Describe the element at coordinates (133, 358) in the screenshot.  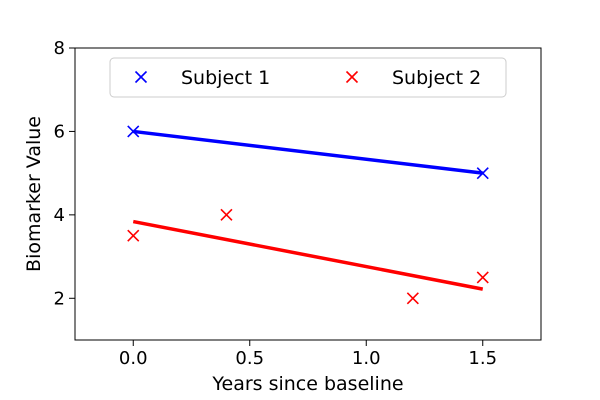
I see `x-tick-label: 0.0` at that location.